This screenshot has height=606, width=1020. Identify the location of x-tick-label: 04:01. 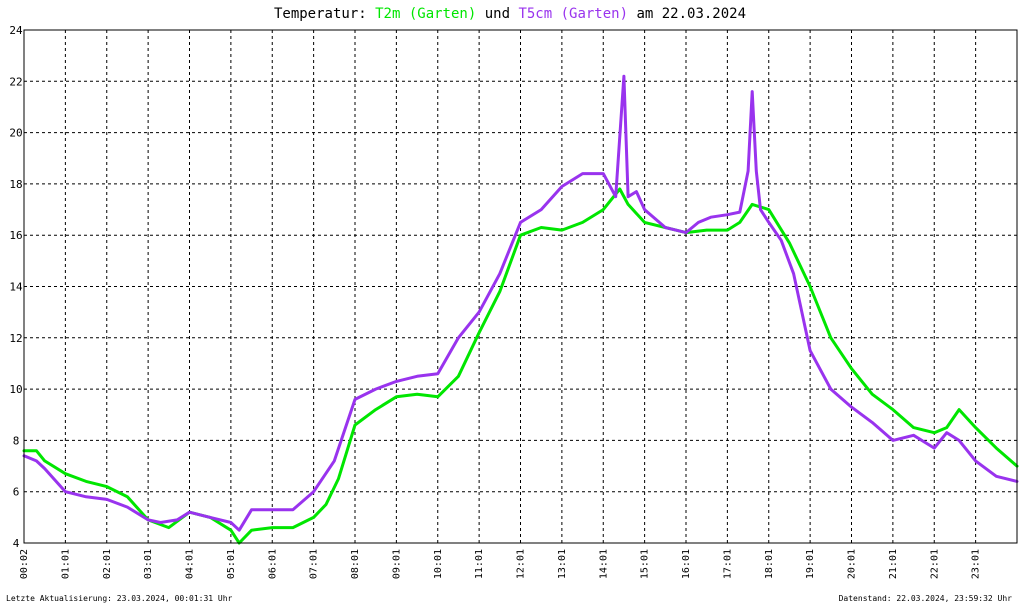
(190, 564).